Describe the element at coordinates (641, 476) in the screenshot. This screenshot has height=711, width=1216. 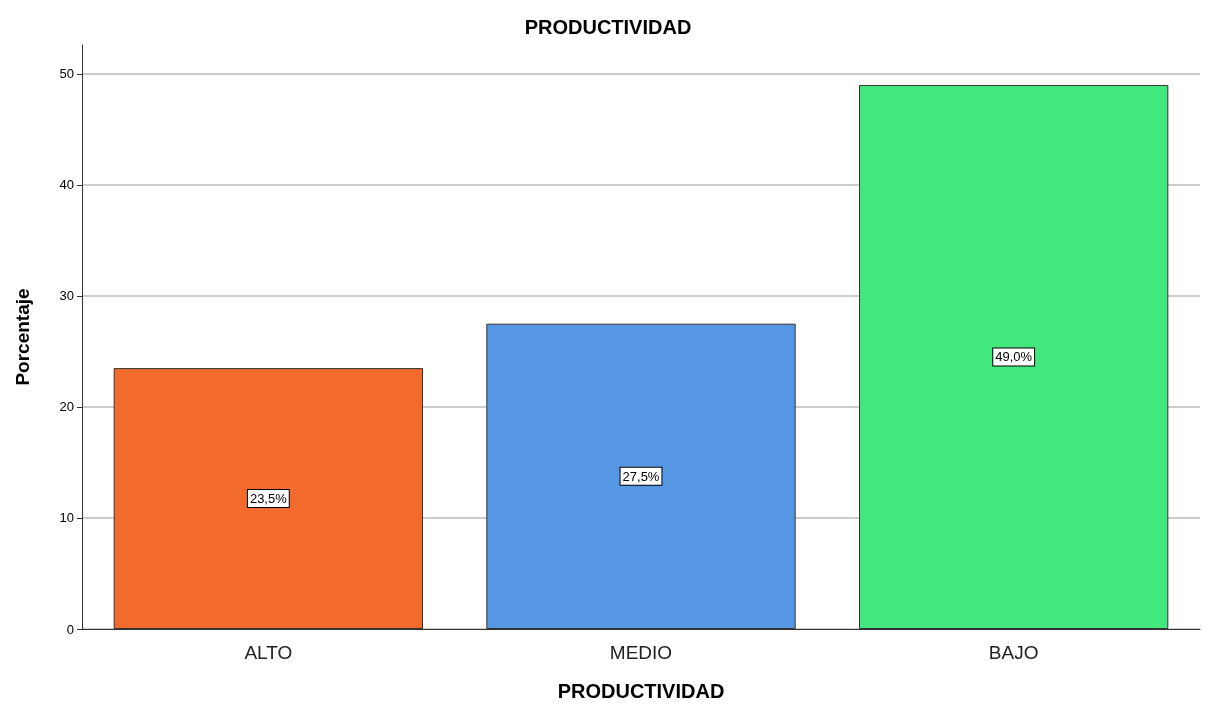
I see `data-label: 27,5%` at that location.